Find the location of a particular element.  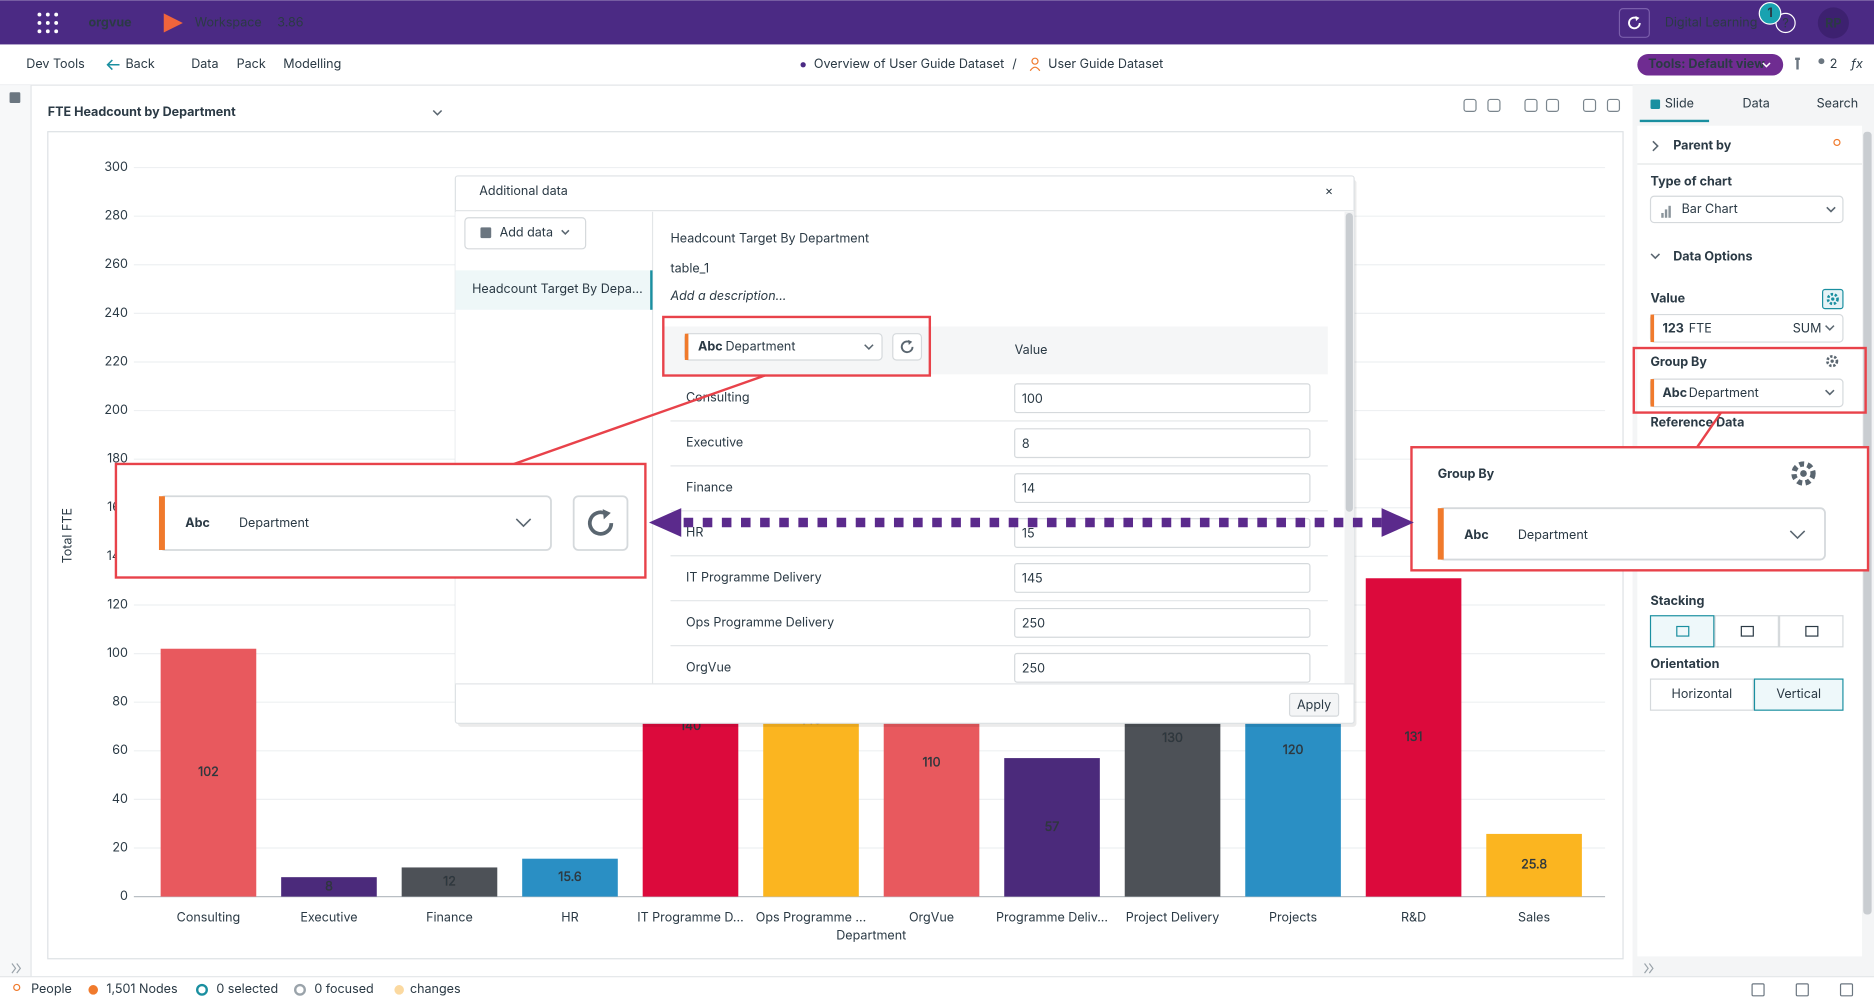

avatar is located at coordinates (1833, 23).